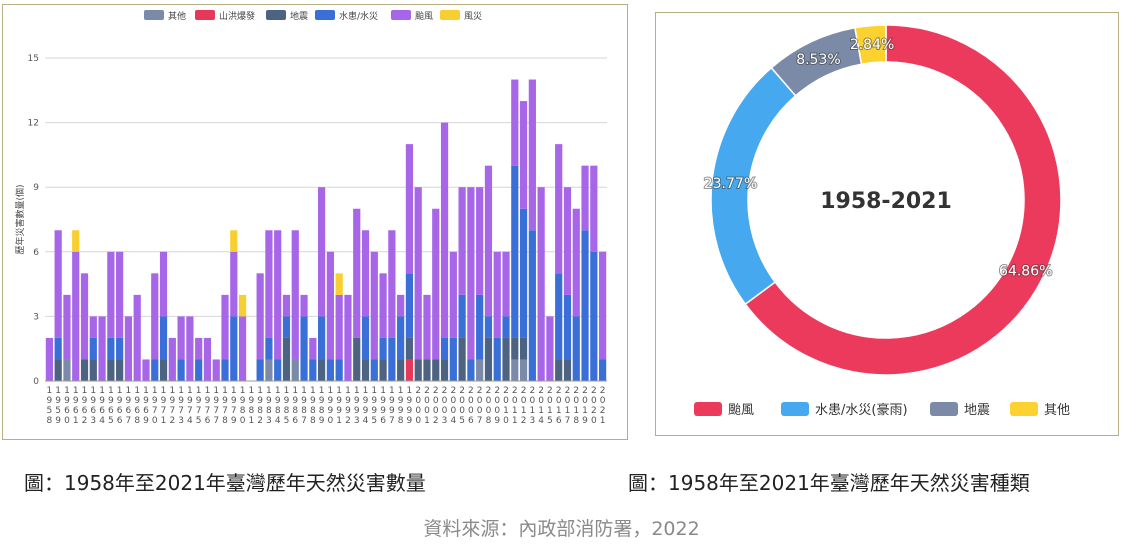 The image size is (1123, 544). What do you see at coordinates (872, 45) in the screenshot?
I see `slice-label: 2.84%` at bounding box center [872, 45].